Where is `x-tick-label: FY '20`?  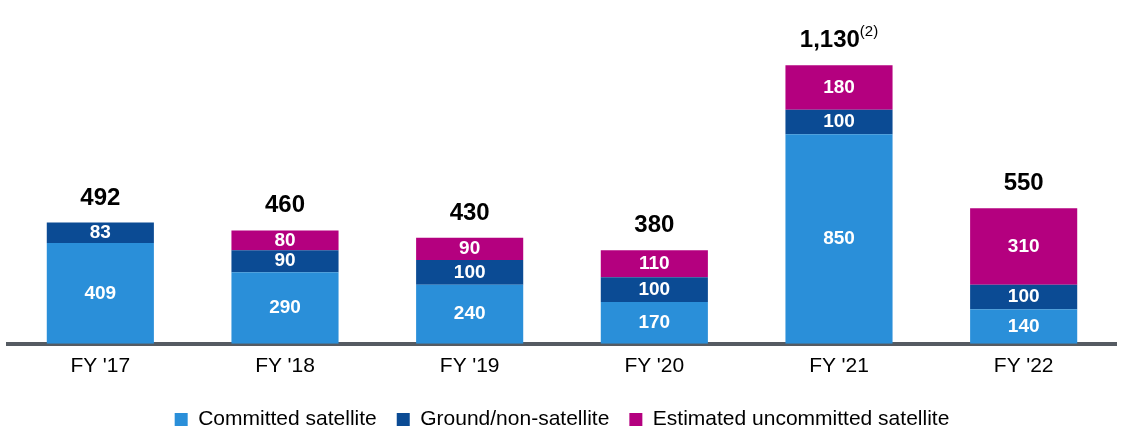
x-tick-label: FY '20 is located at coordinates (654, 365).